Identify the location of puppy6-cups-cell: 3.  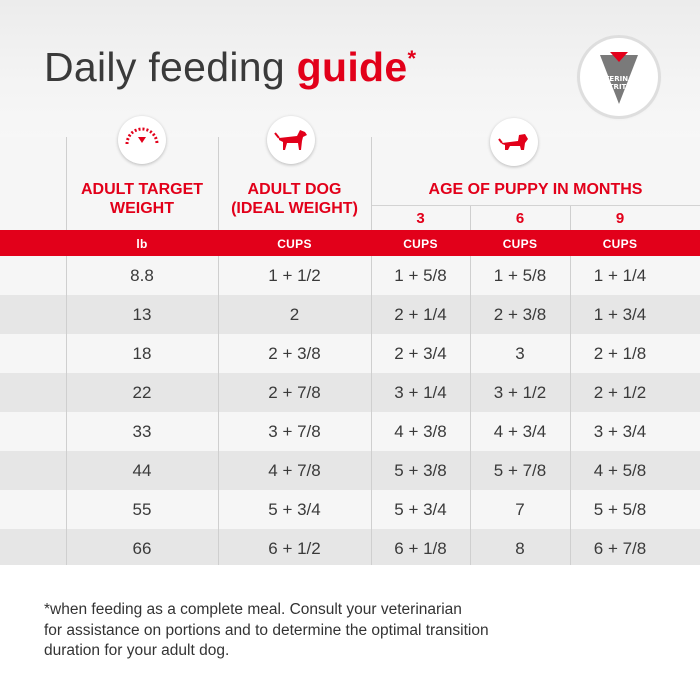
(520, 353).